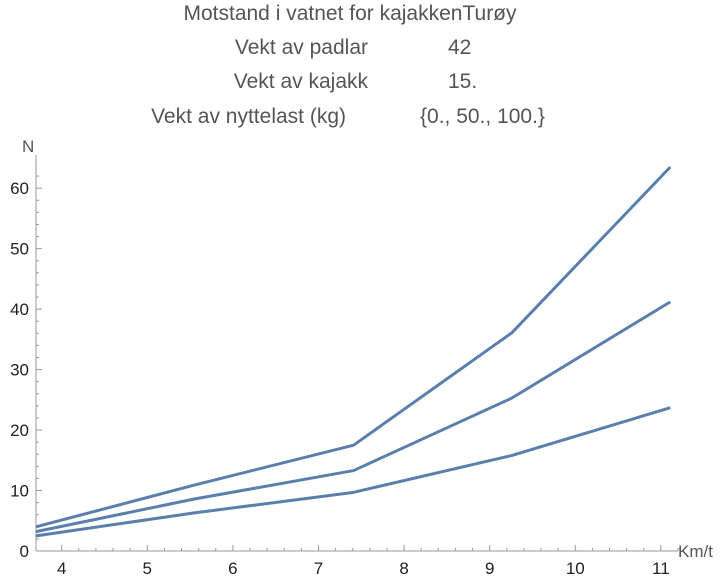 This screenshot has height=581, width=720. Describe the element at coordinates (661, 568) in the screenshot. I see `x-tick-label: 11` at that location.